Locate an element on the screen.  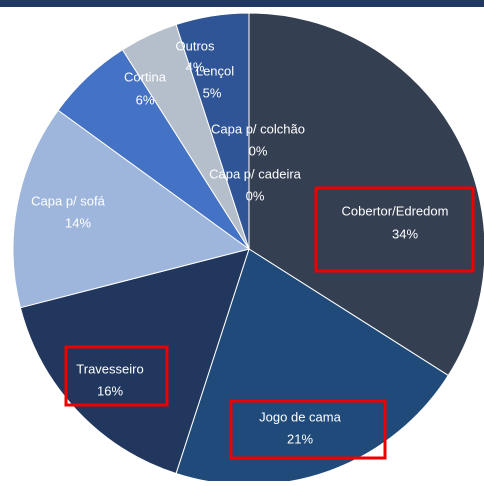
slice-label: Cortina is located at coordinates (145, 76).